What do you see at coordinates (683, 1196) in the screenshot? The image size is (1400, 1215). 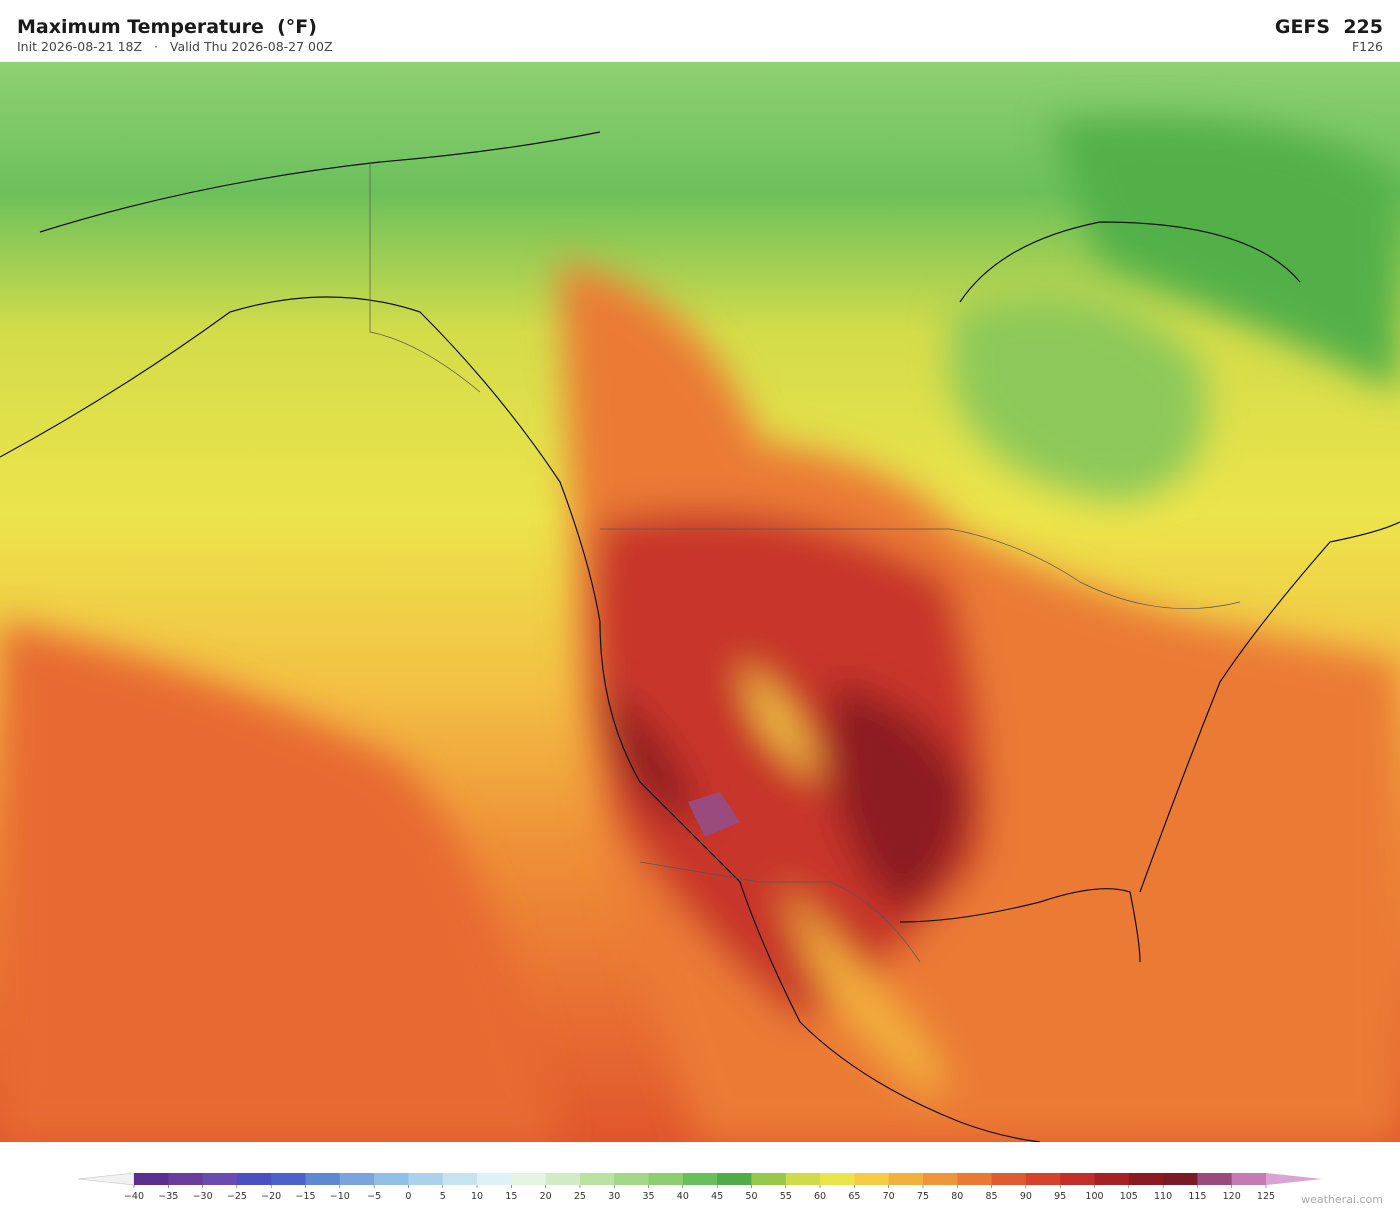 I see `tick-label: 40` at bounding box center [683, 1196].